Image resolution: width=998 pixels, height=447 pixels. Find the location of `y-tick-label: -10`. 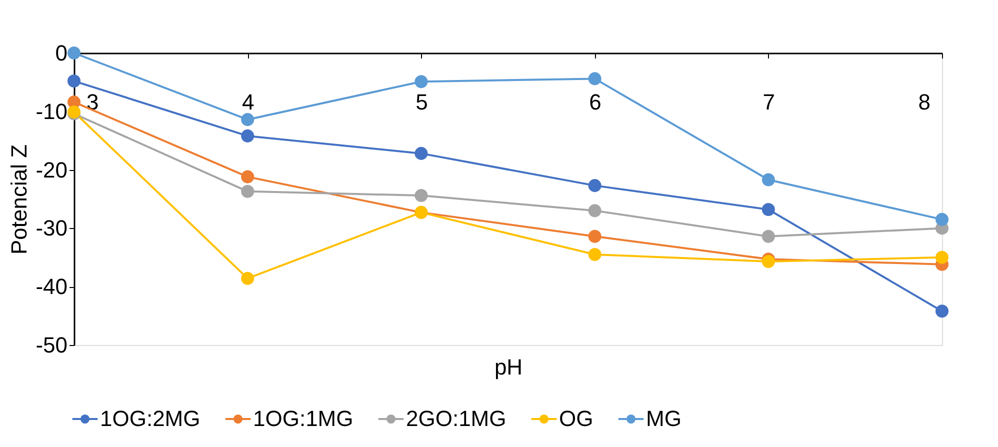

y-tick-label: -10 is located at coordinates (52, 111).